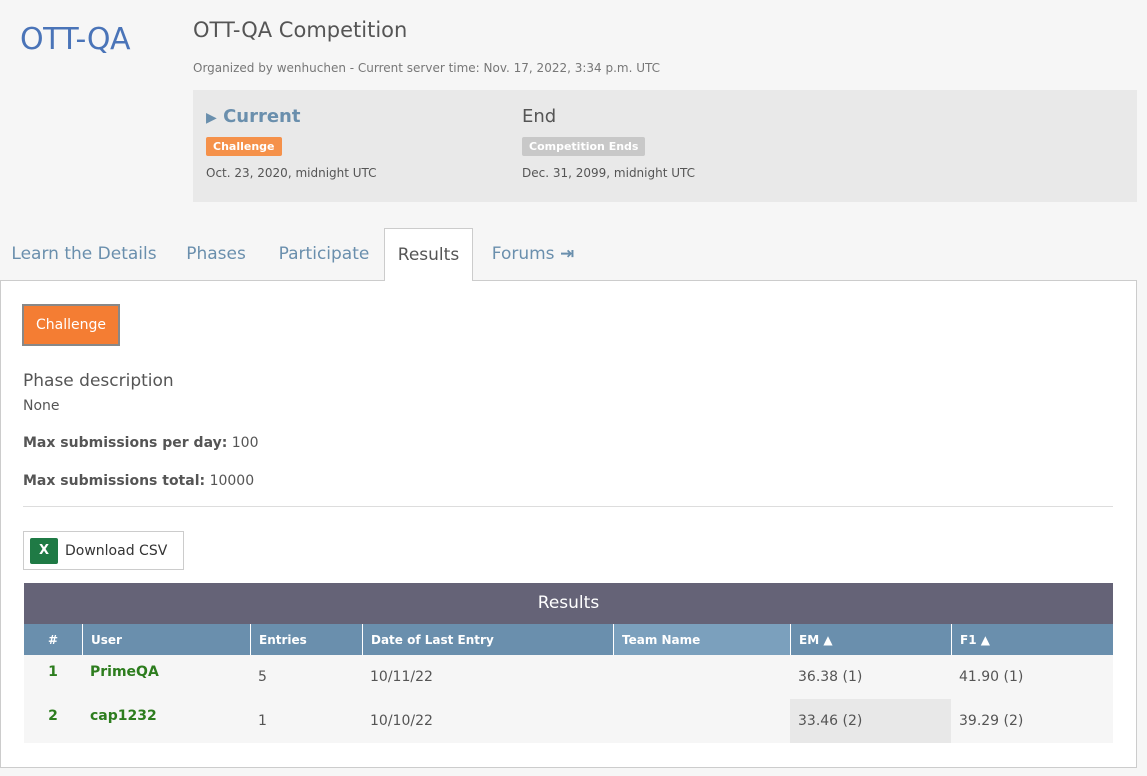 This screenshot has height=776, width=1147. Describe the element at coordinates (701, 639) in the screenshot. I see `col-team-name: Team Name` at that location.